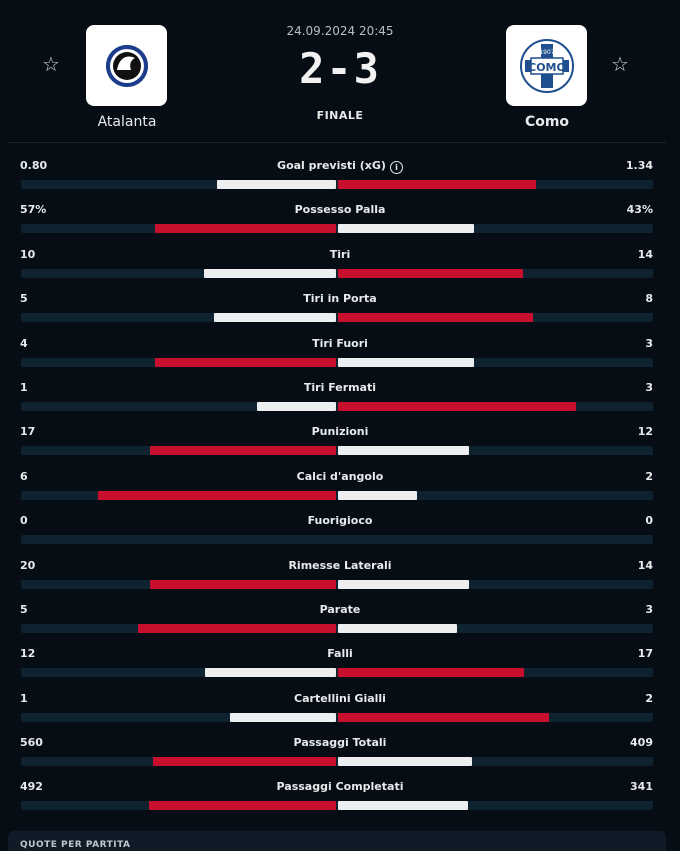 The width and height of the screenshot is (680, 851). I want to click on stat-label: Possesso Palla, so click(340, 210).